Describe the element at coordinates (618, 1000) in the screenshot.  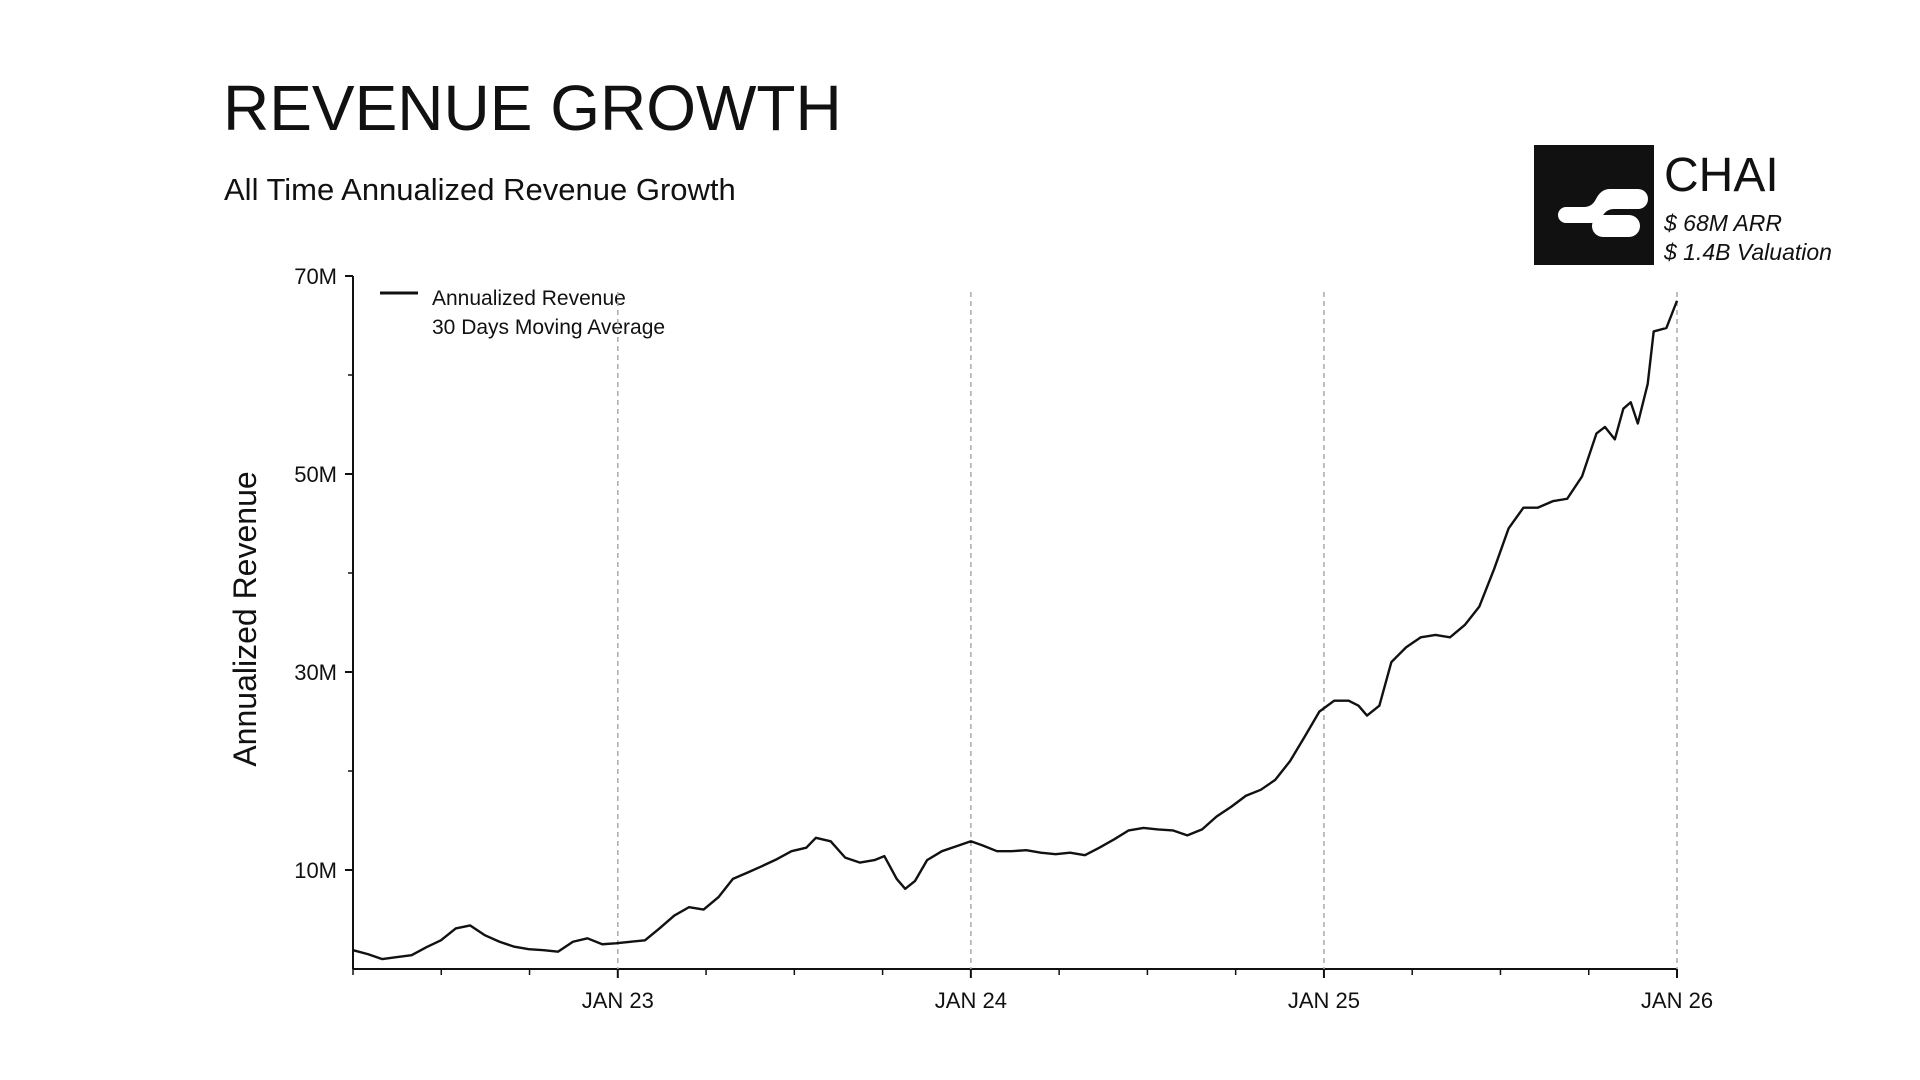
I see `x-tick-label: JAN 23` at that location.